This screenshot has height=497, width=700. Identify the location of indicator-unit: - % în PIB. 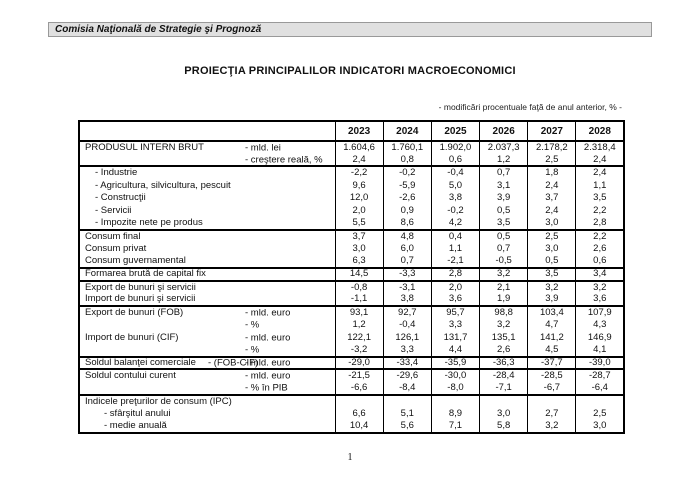
(266, 388).